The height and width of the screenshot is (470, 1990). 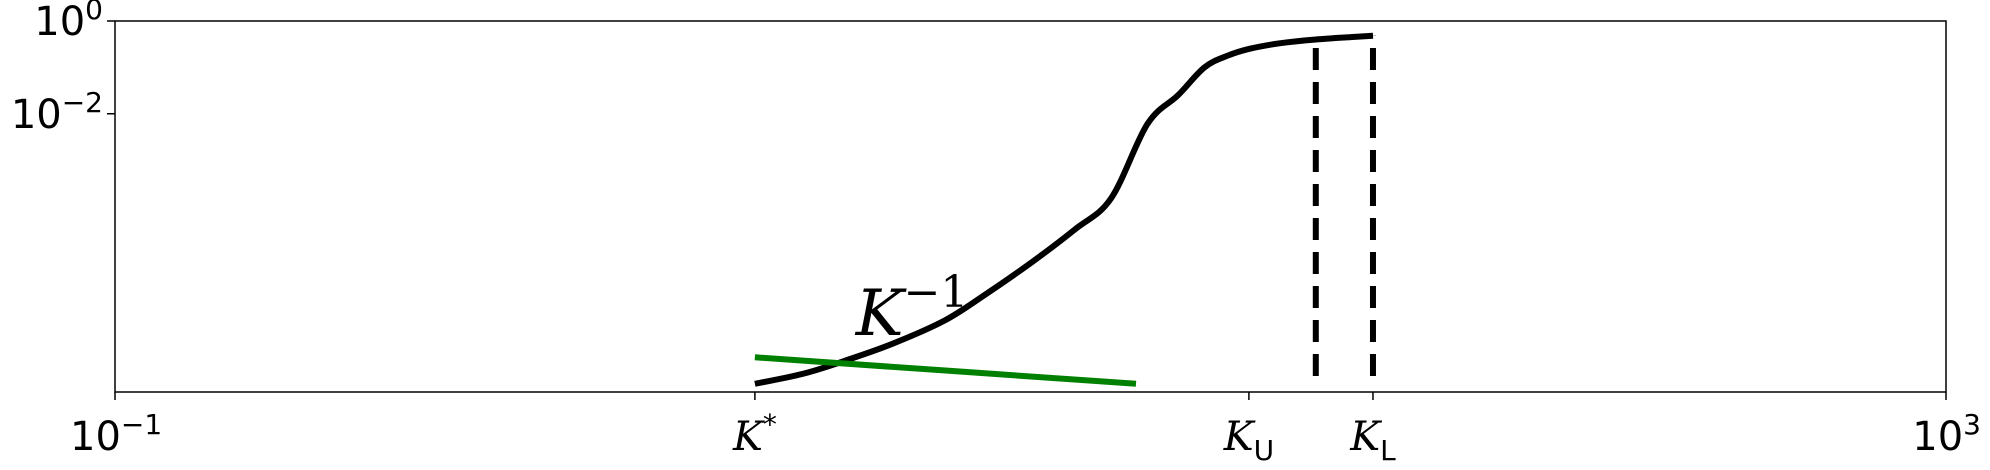 I want to click on annotation-0: K−1, so click(x=912, y=309).